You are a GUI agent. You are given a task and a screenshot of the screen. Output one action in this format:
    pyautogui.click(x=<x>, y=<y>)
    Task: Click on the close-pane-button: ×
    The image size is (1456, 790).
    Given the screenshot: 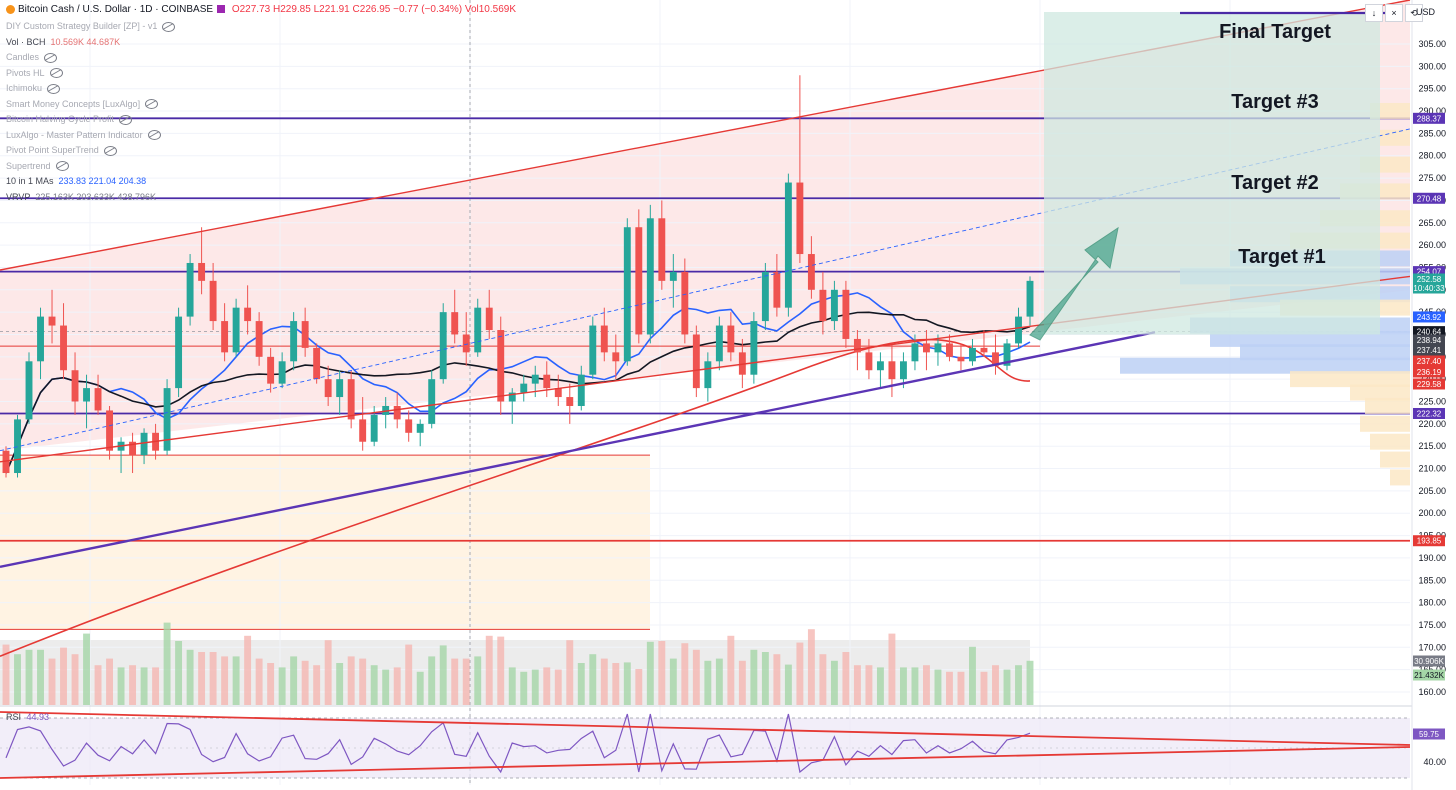 What is the action you would take?
    pyautogui.click(x=1394, y=13)
    